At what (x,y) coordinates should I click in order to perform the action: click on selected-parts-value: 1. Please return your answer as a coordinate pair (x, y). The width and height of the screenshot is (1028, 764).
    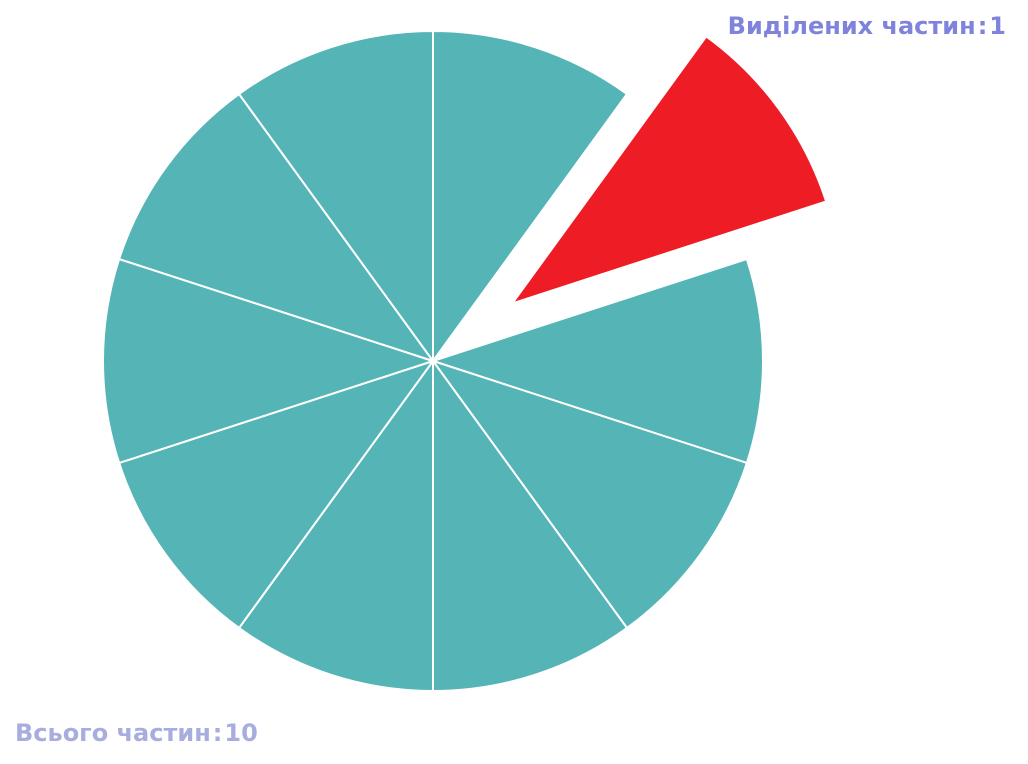
    Looking at the image, I should click on (997, 26).